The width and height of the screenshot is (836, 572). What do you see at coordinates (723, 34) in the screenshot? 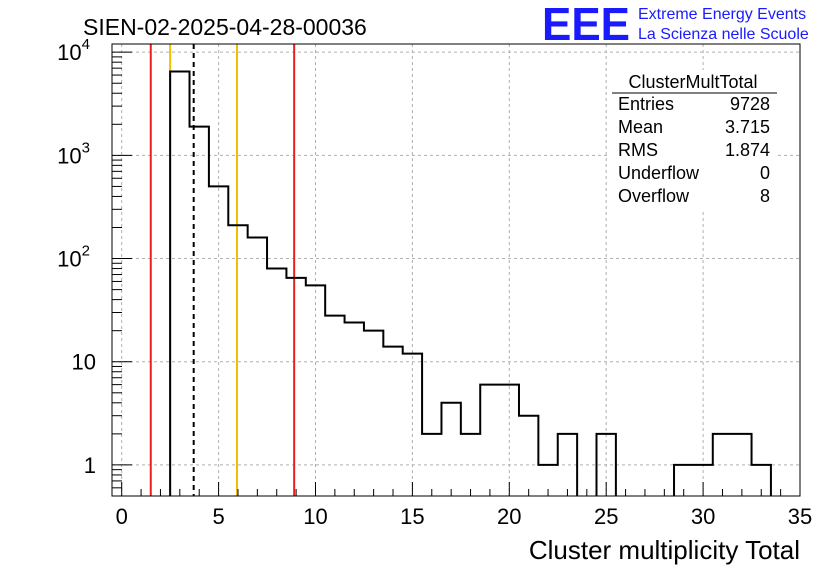
I see `logo-line-2: La Scienza nelle Scuole` at bounding box center [723, 34].